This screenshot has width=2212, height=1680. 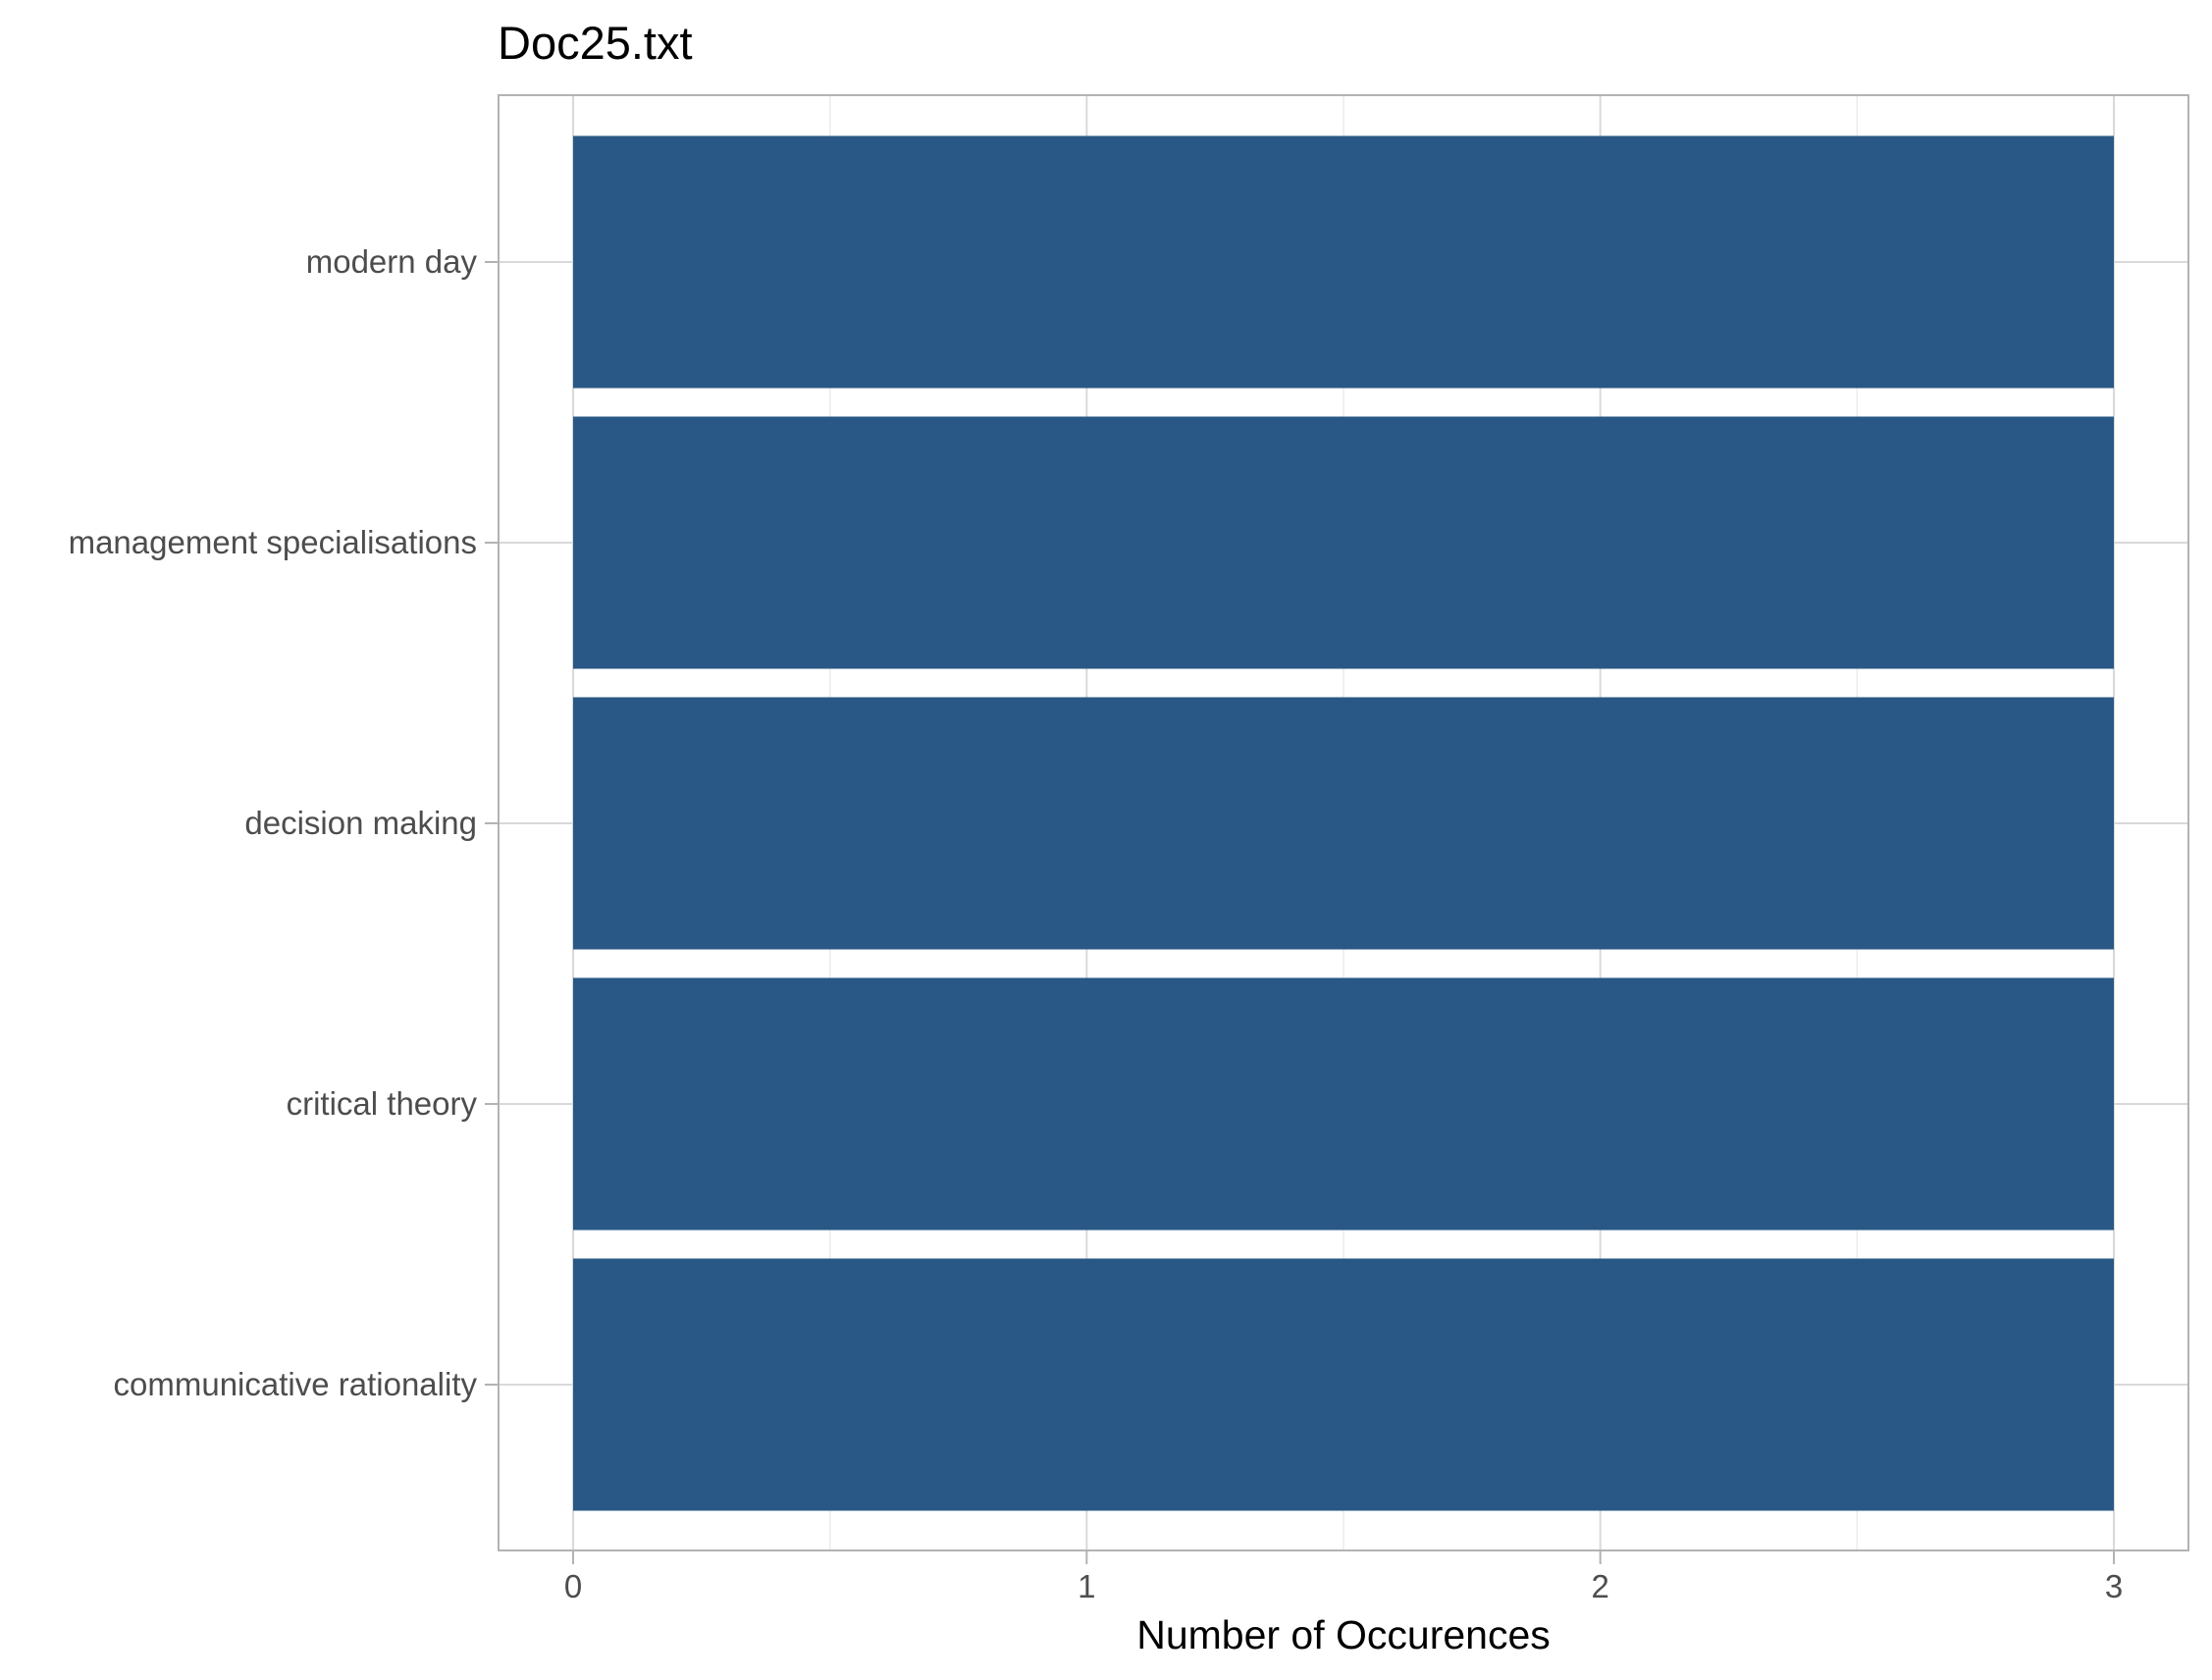 What do you see at coordinates (1344, 1577) in the screenshot?
I see `x-axis: 0 1 2 3` at bounding box center [1344, 1577].